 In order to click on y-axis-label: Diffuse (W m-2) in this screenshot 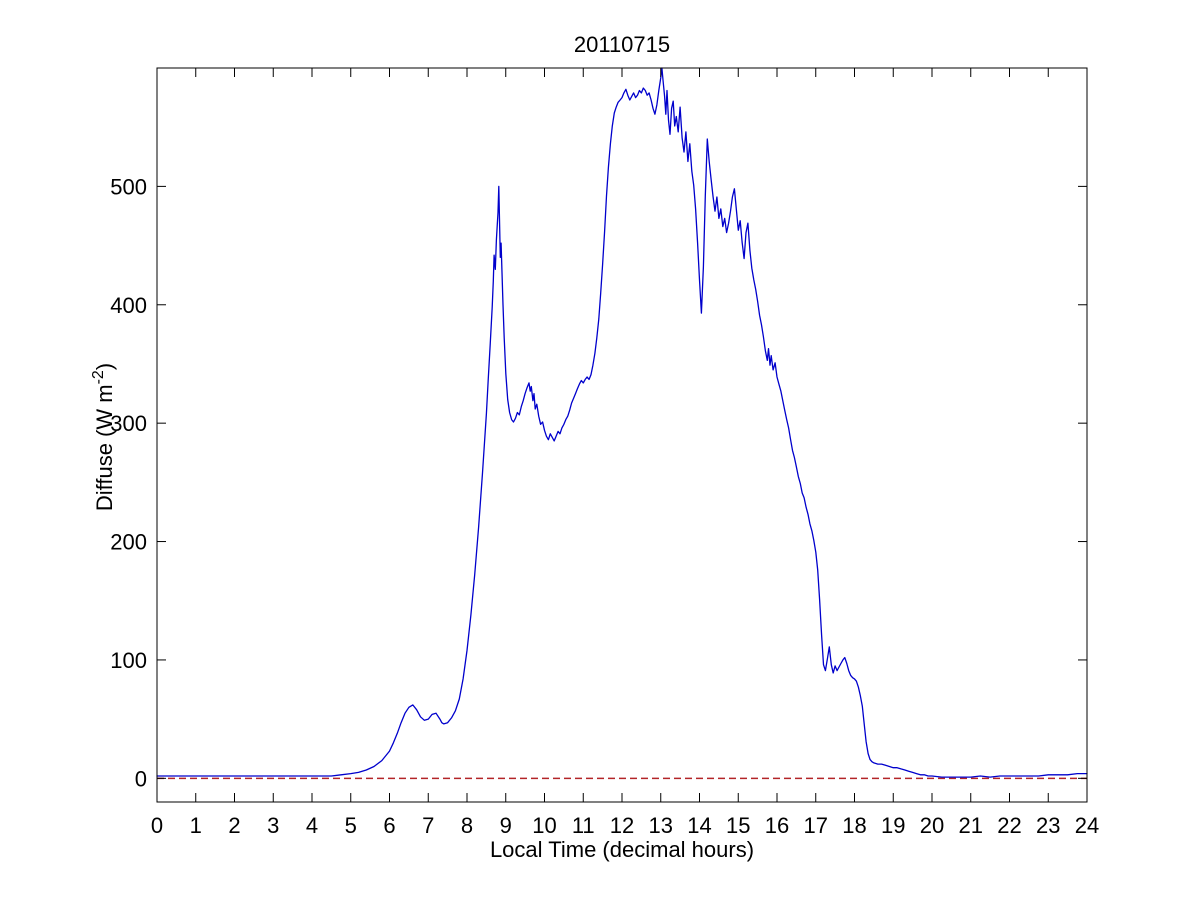, I will do `click(103, 437)`.